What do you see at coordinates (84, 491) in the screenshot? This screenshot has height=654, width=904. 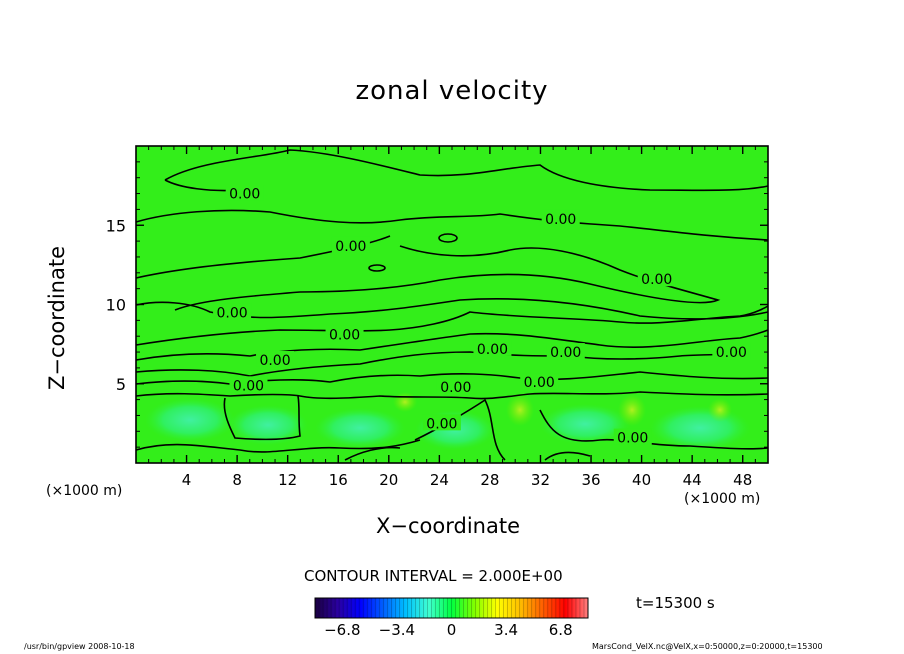 I see `x-axis-unit-left: (×1000 m)` at bounding box center [84, 491].